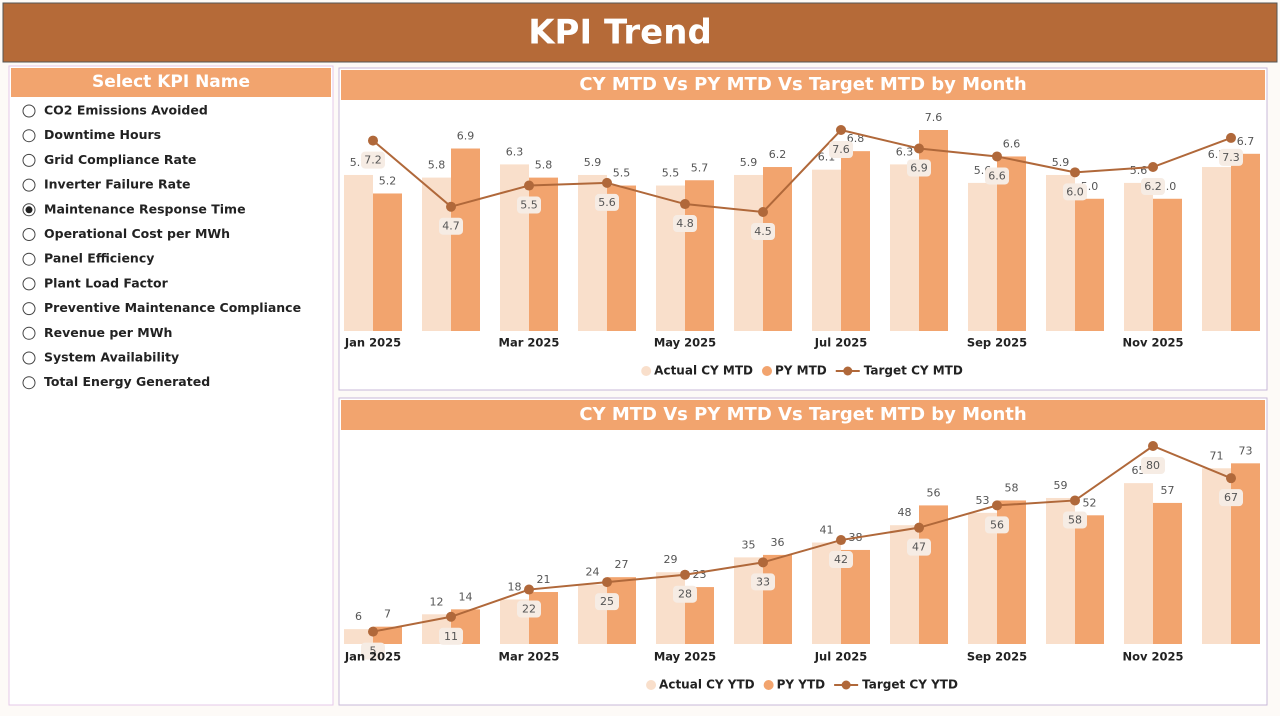  I want to click on data-label: 4.5, so click(763, 231).